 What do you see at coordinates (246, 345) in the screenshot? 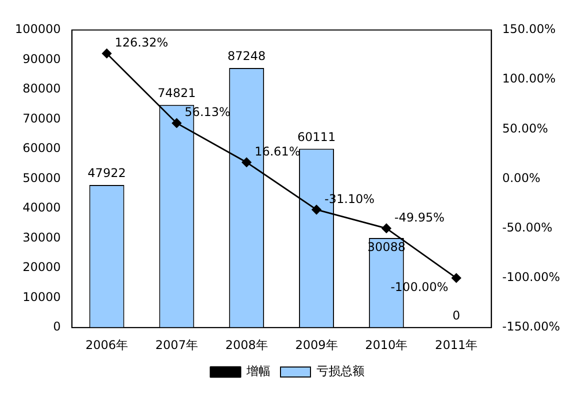
I see `x-tick-label: 2008年` at bounding box center [246, 345].